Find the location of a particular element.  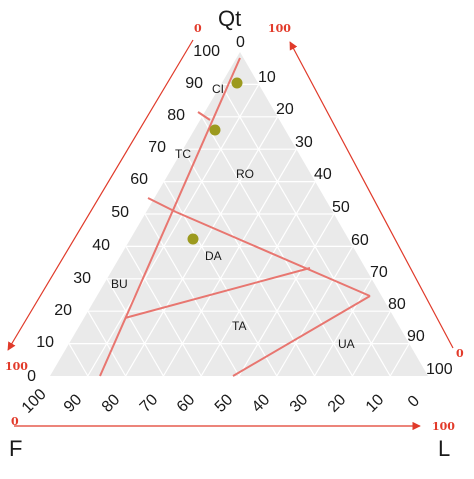

right-tick: 50 is located at coordinates (341, 207).